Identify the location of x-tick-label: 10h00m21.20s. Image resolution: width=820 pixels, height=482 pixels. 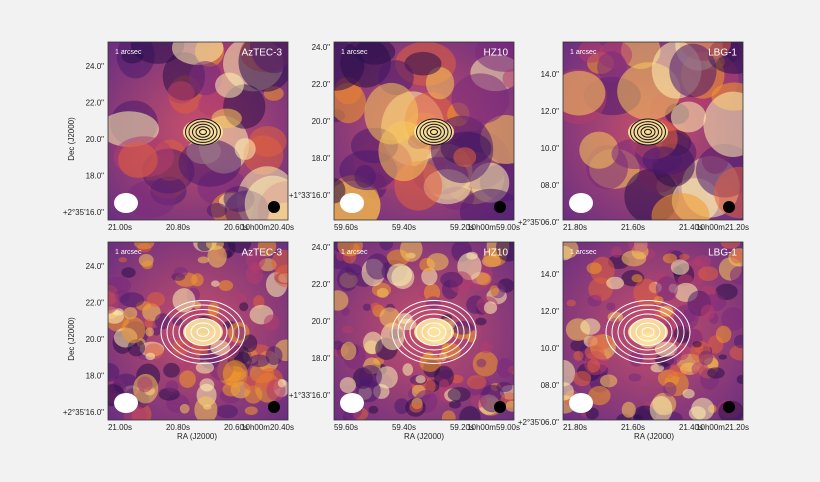
(722, 427).